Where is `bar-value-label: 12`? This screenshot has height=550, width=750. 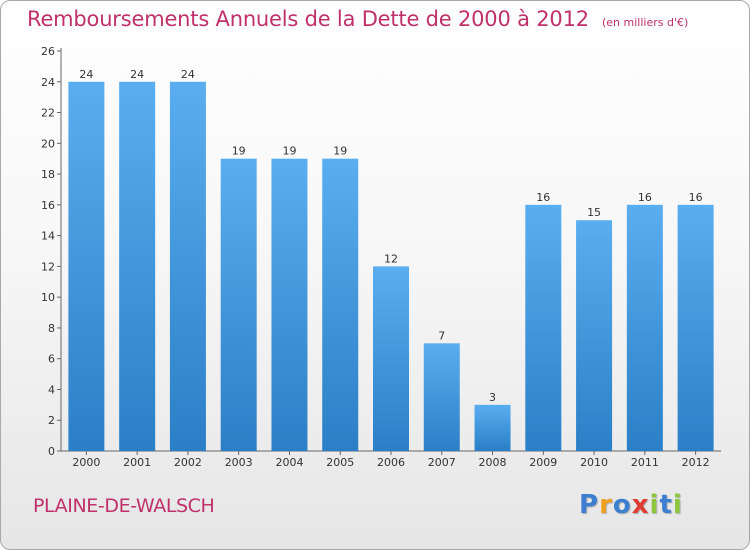
bar-value-label: 12 is located at coordinates (391, 258).